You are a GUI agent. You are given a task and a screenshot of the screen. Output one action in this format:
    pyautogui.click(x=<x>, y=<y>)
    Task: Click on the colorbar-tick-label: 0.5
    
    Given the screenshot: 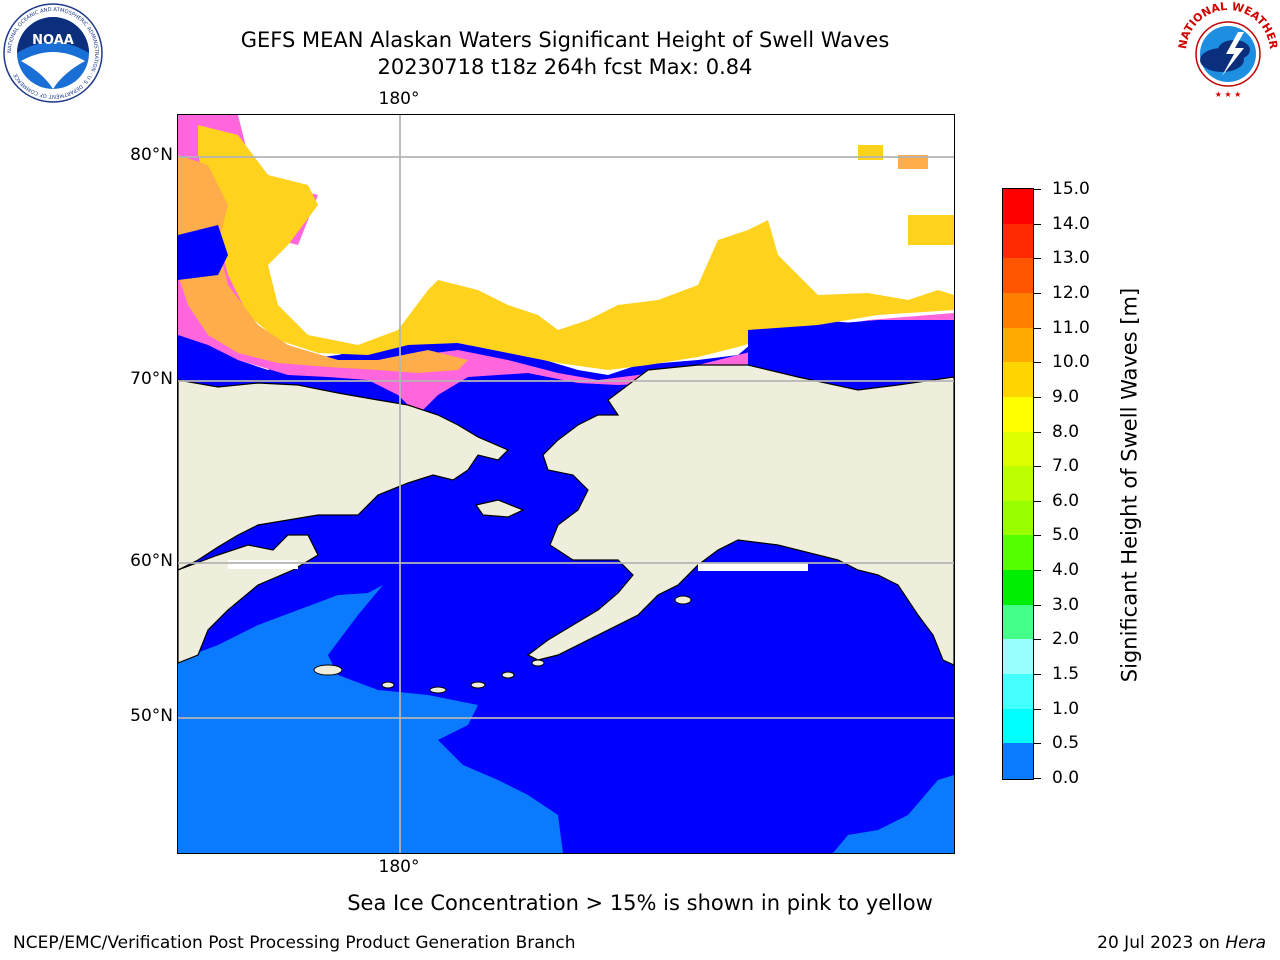 What is the action you would take?
    pyautogui.click(x=1066, y=743)
    